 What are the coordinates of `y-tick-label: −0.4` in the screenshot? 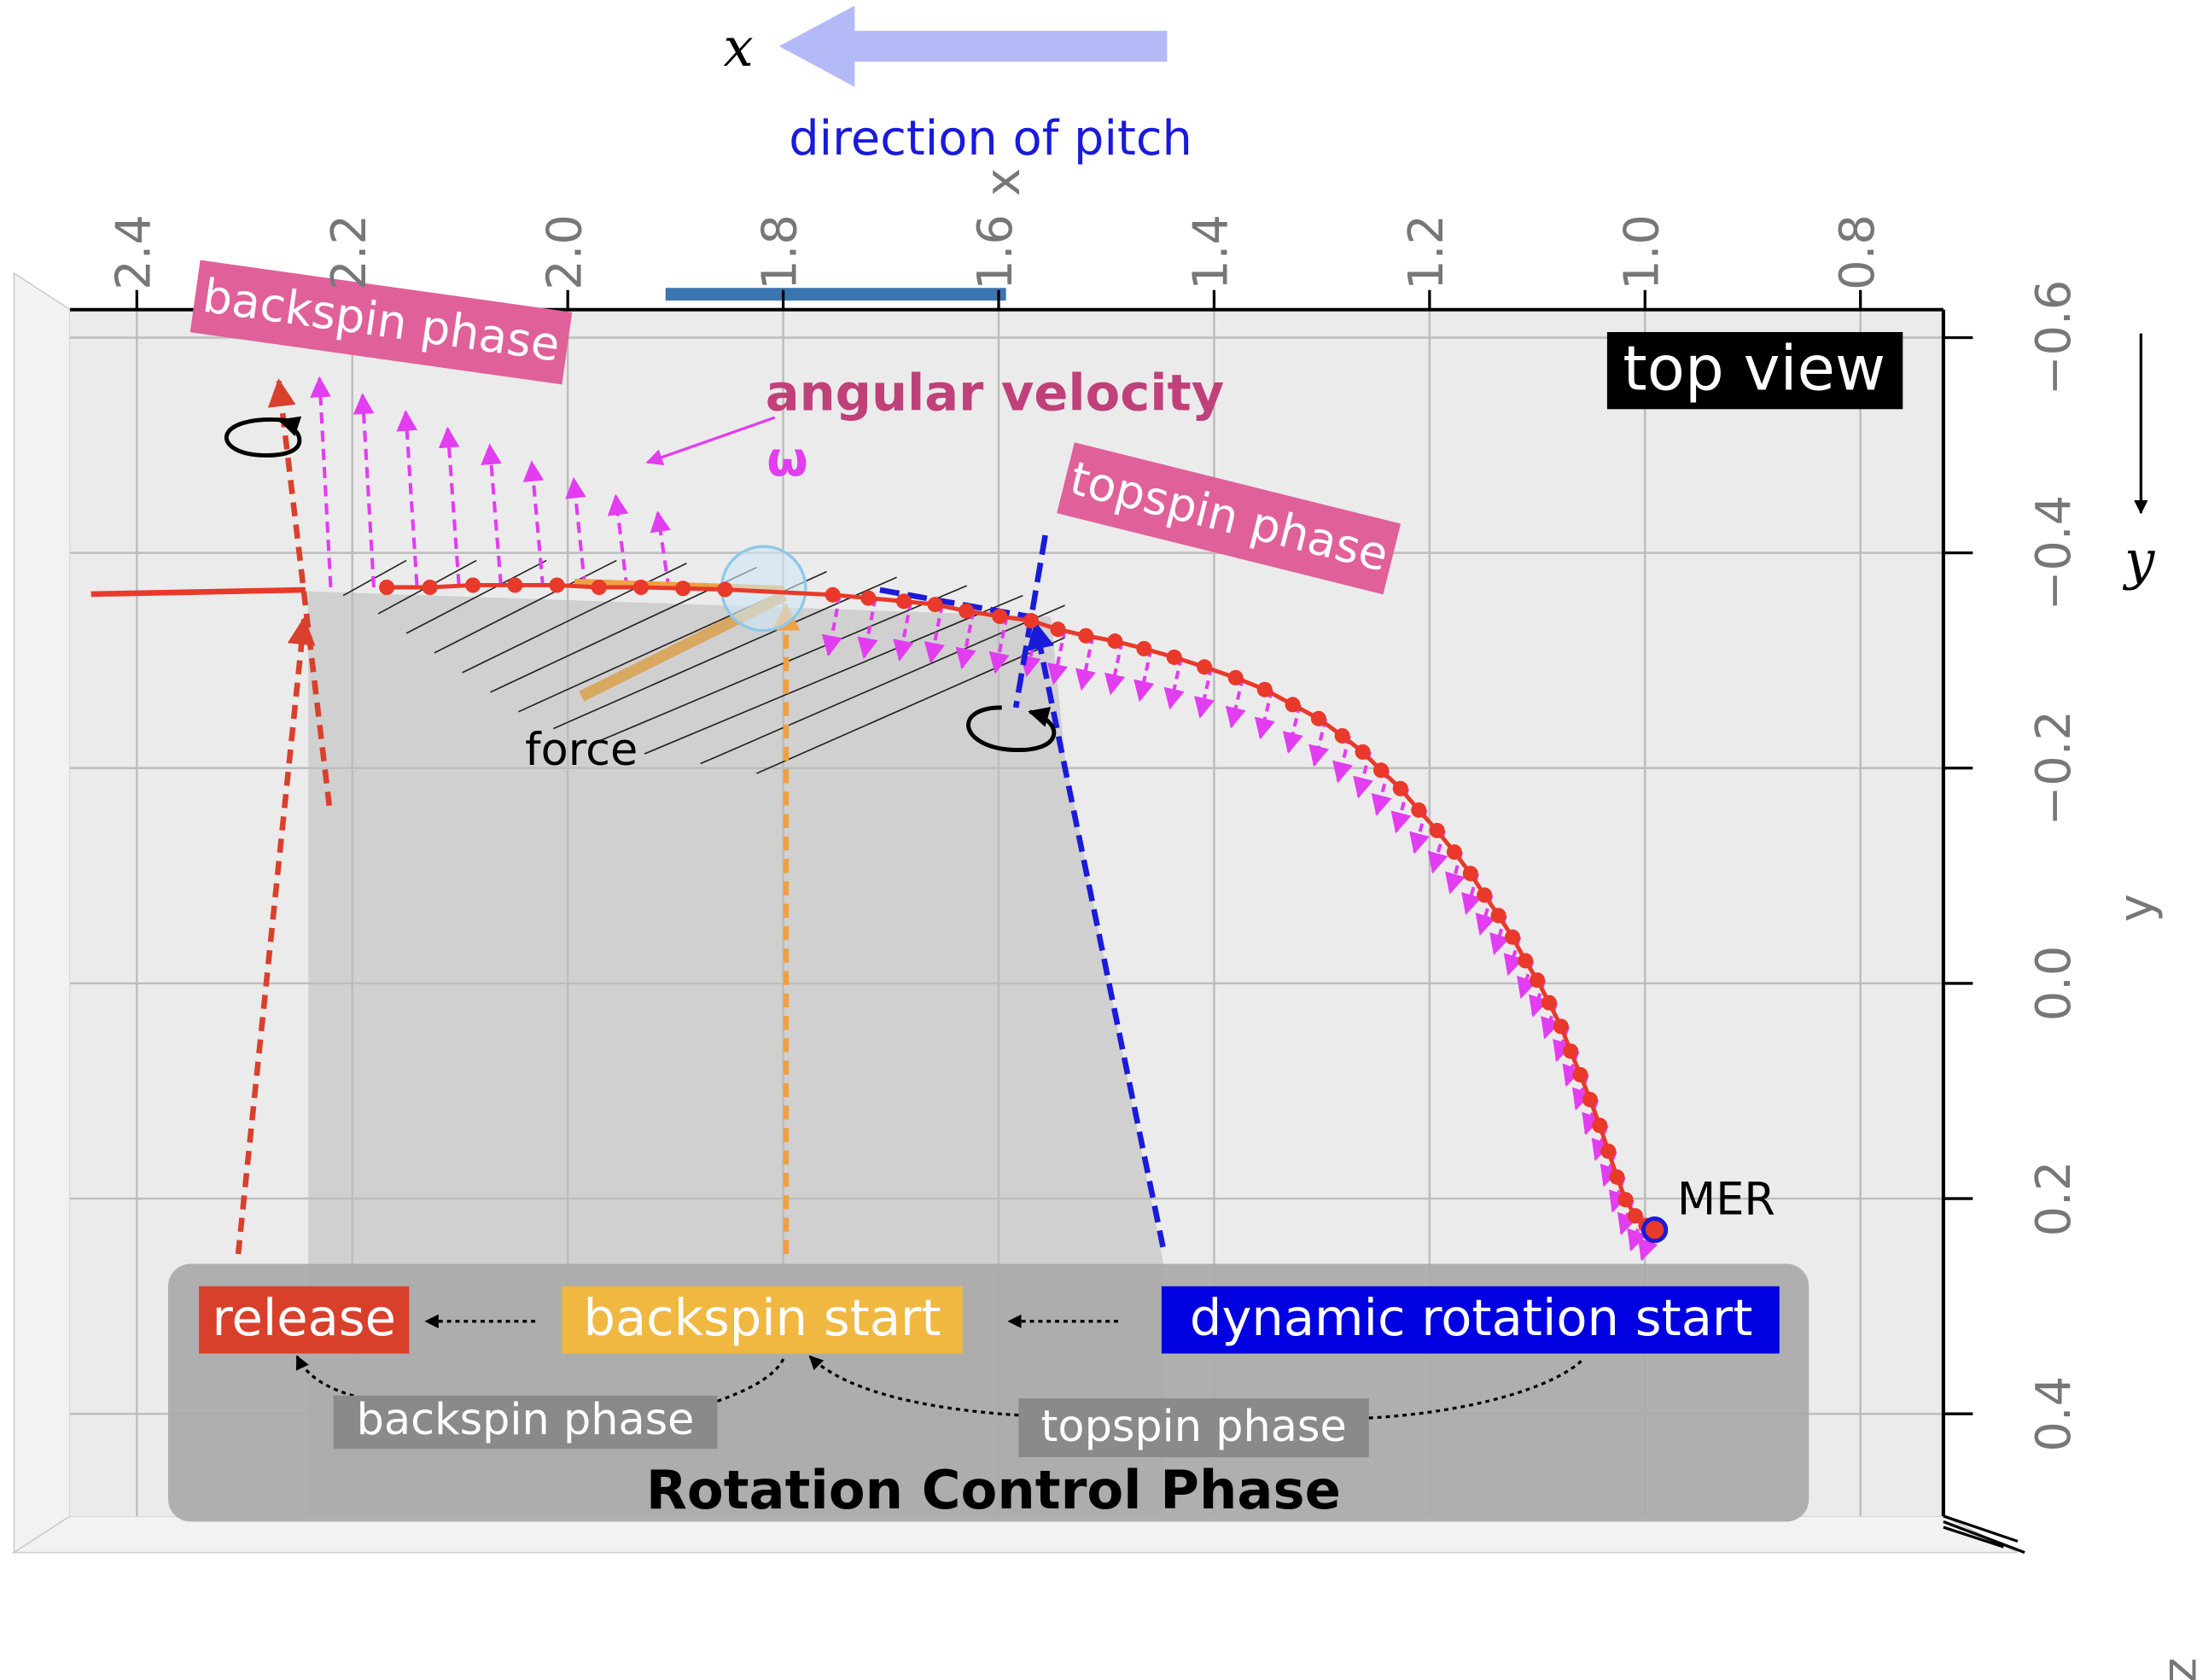 It's located at (2054, 552).